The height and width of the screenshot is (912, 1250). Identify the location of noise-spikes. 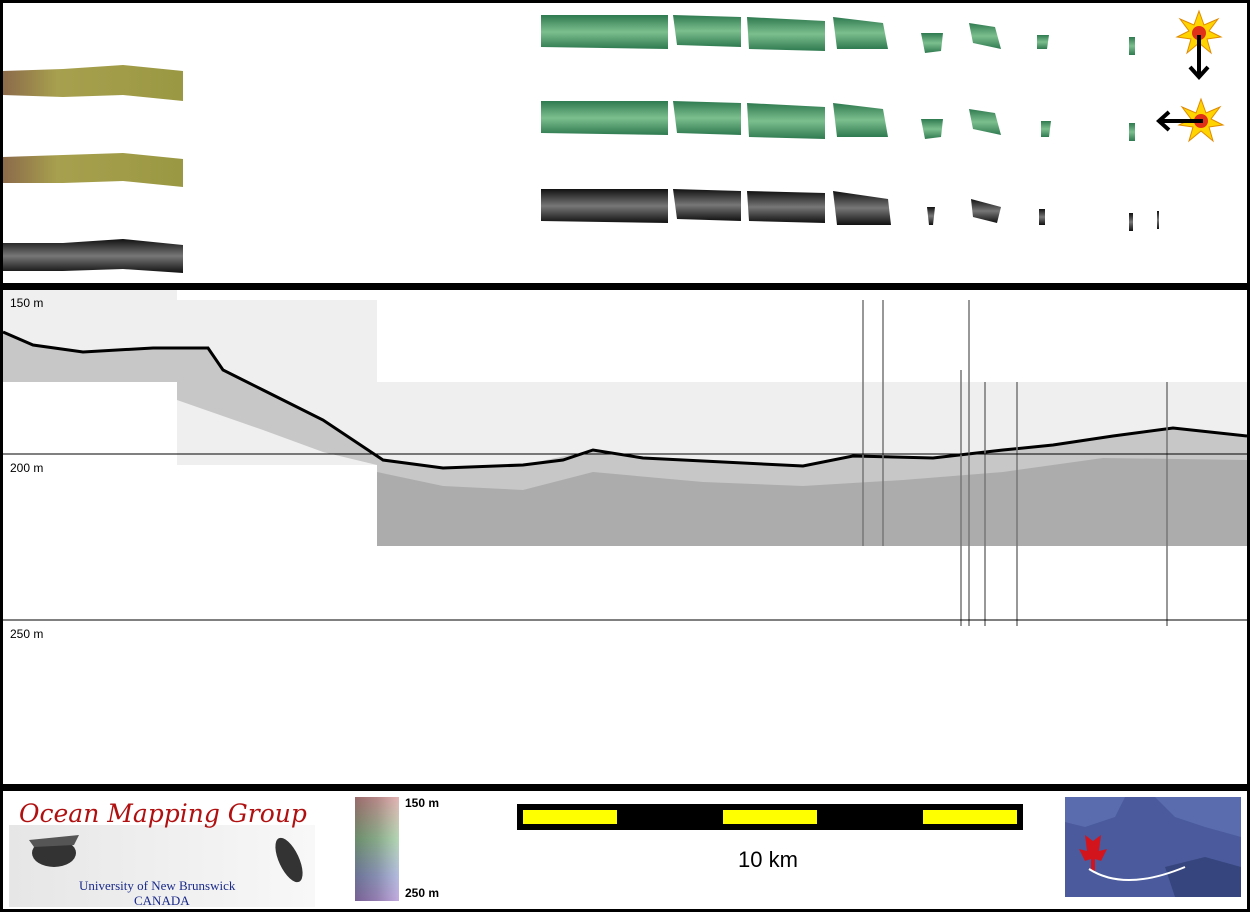
(1015, 463).